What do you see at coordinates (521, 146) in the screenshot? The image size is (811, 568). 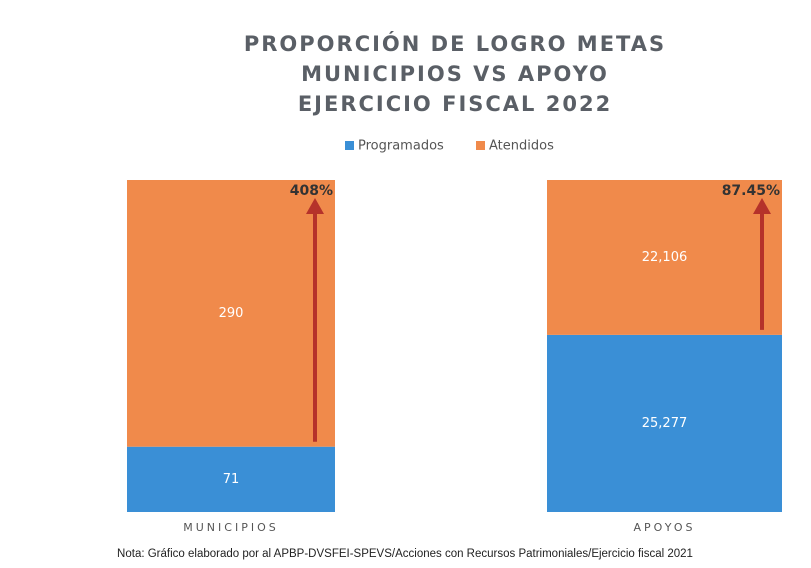 I see `legend-label: Atendidos` at bounding box center [521, 146].